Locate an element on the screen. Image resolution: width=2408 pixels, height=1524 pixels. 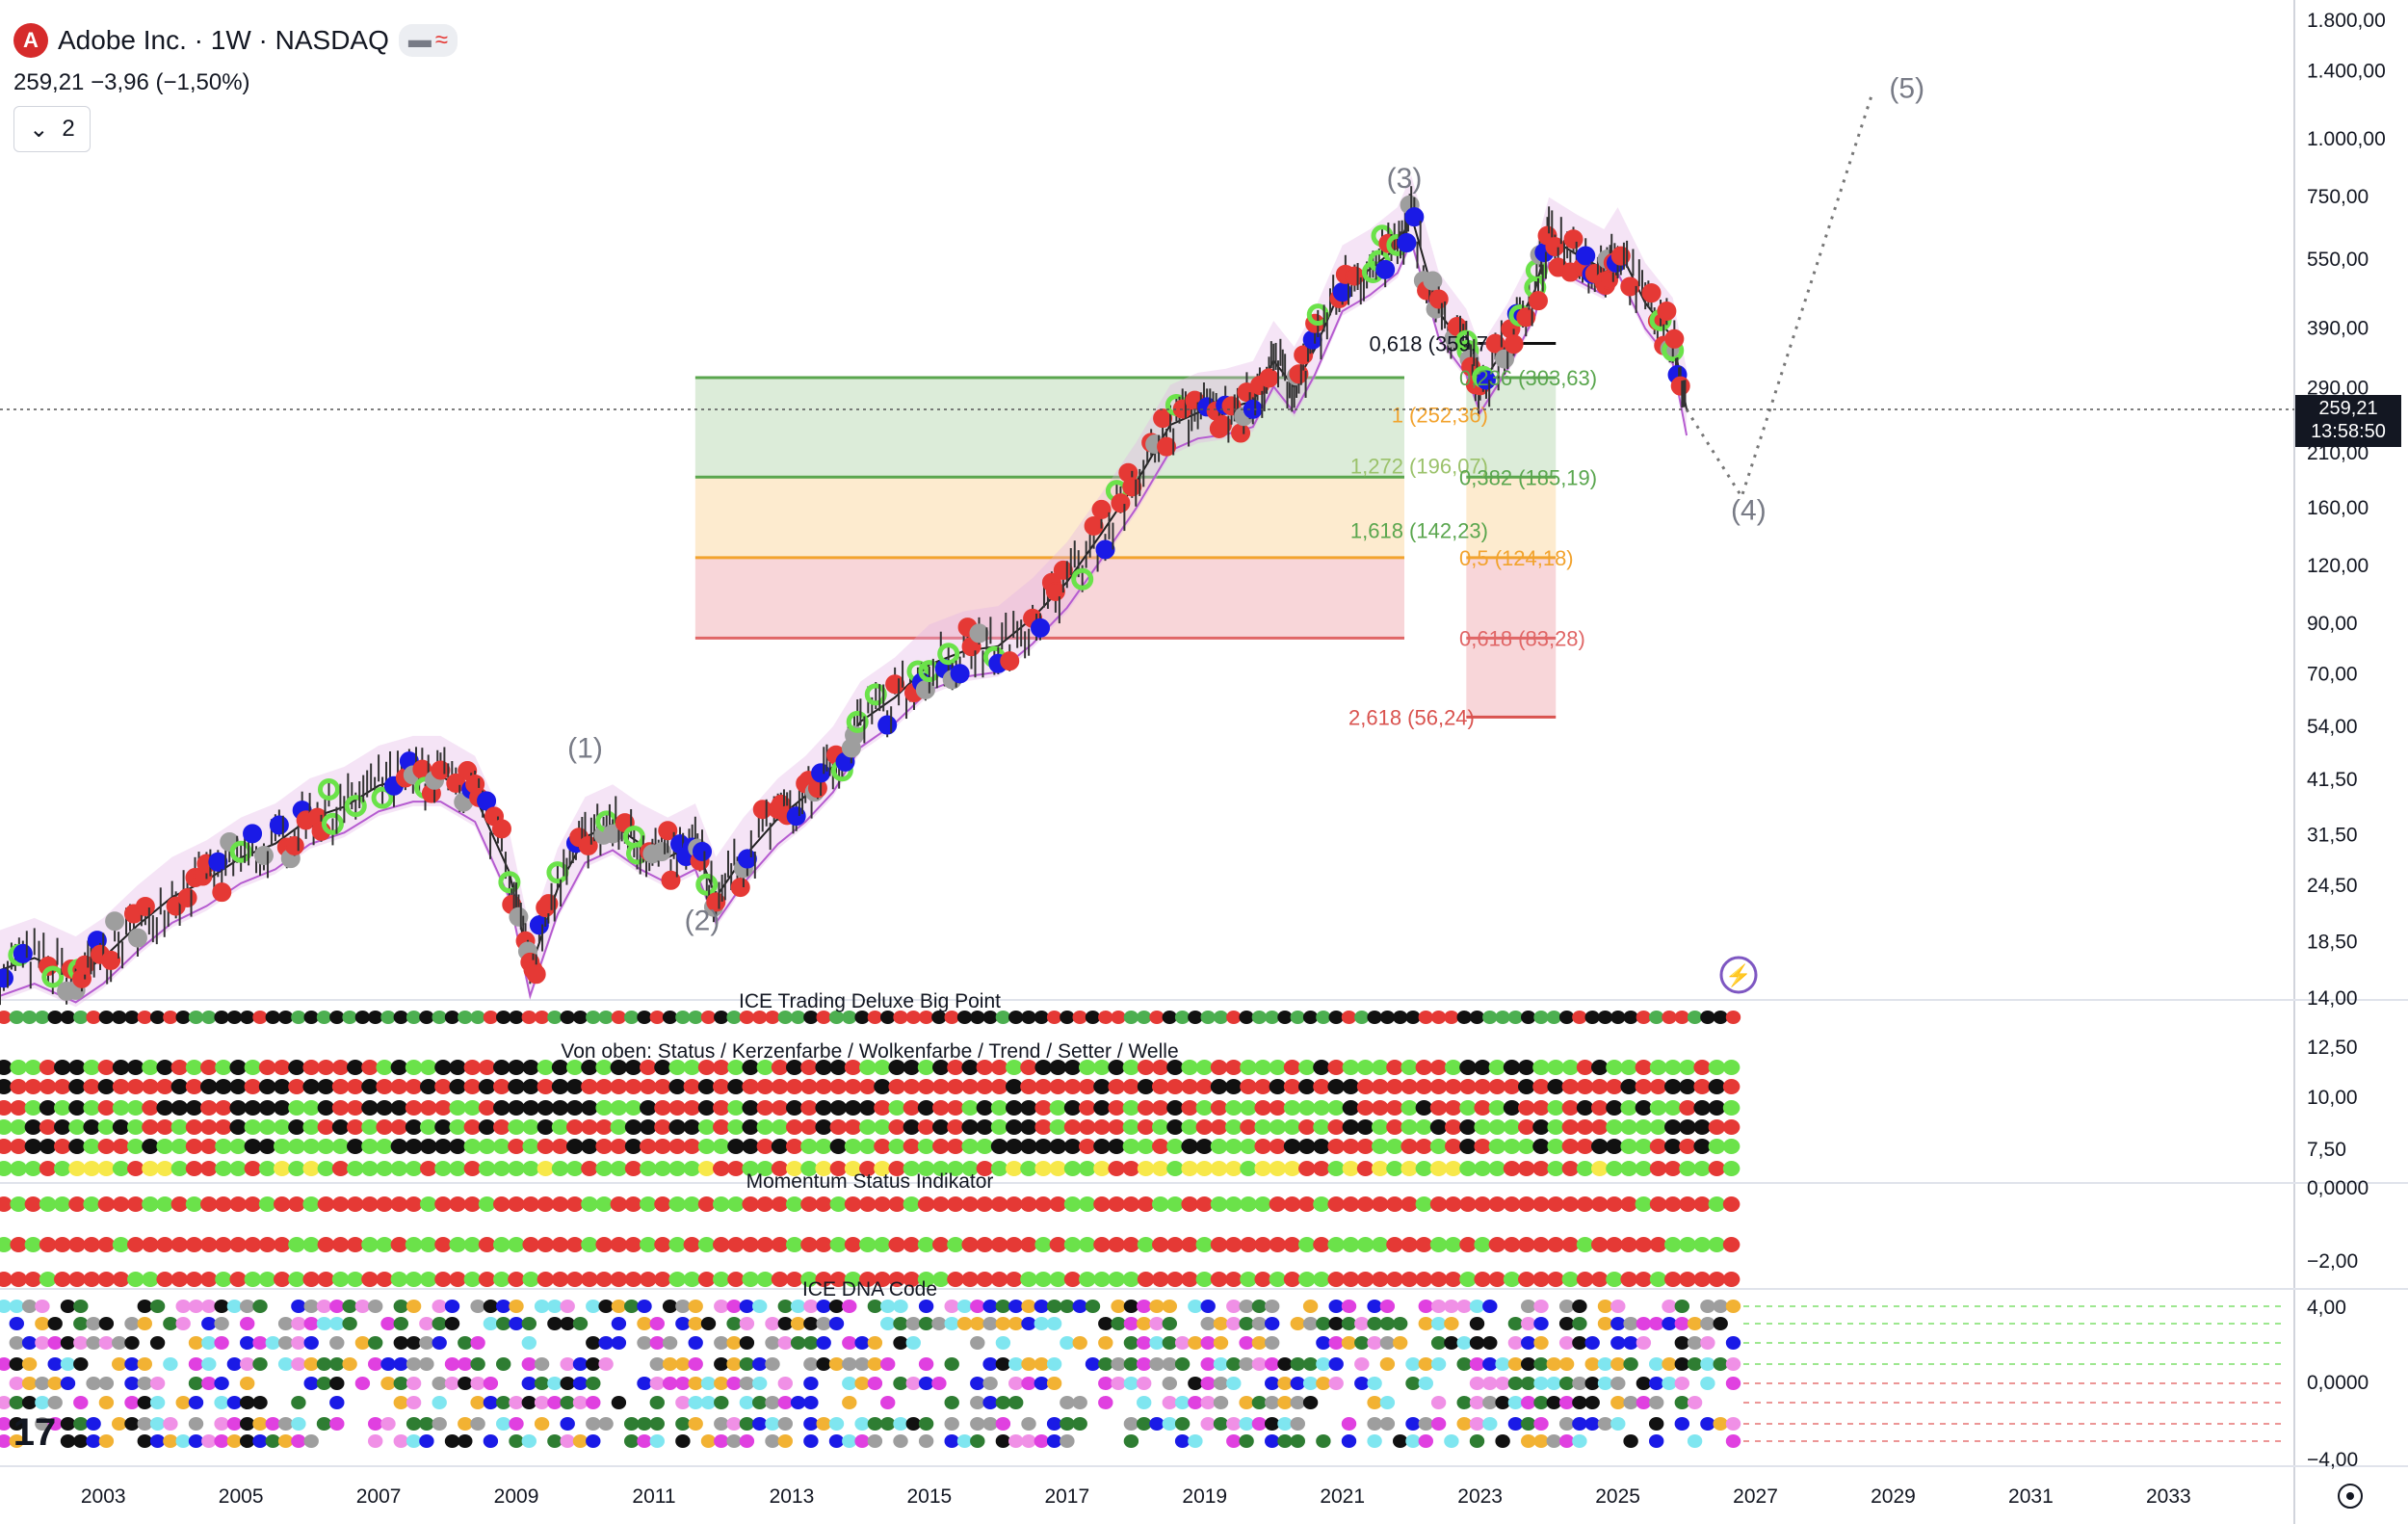
fib-label: 0,382 (185,19) is located at coordinates (1528, 477).